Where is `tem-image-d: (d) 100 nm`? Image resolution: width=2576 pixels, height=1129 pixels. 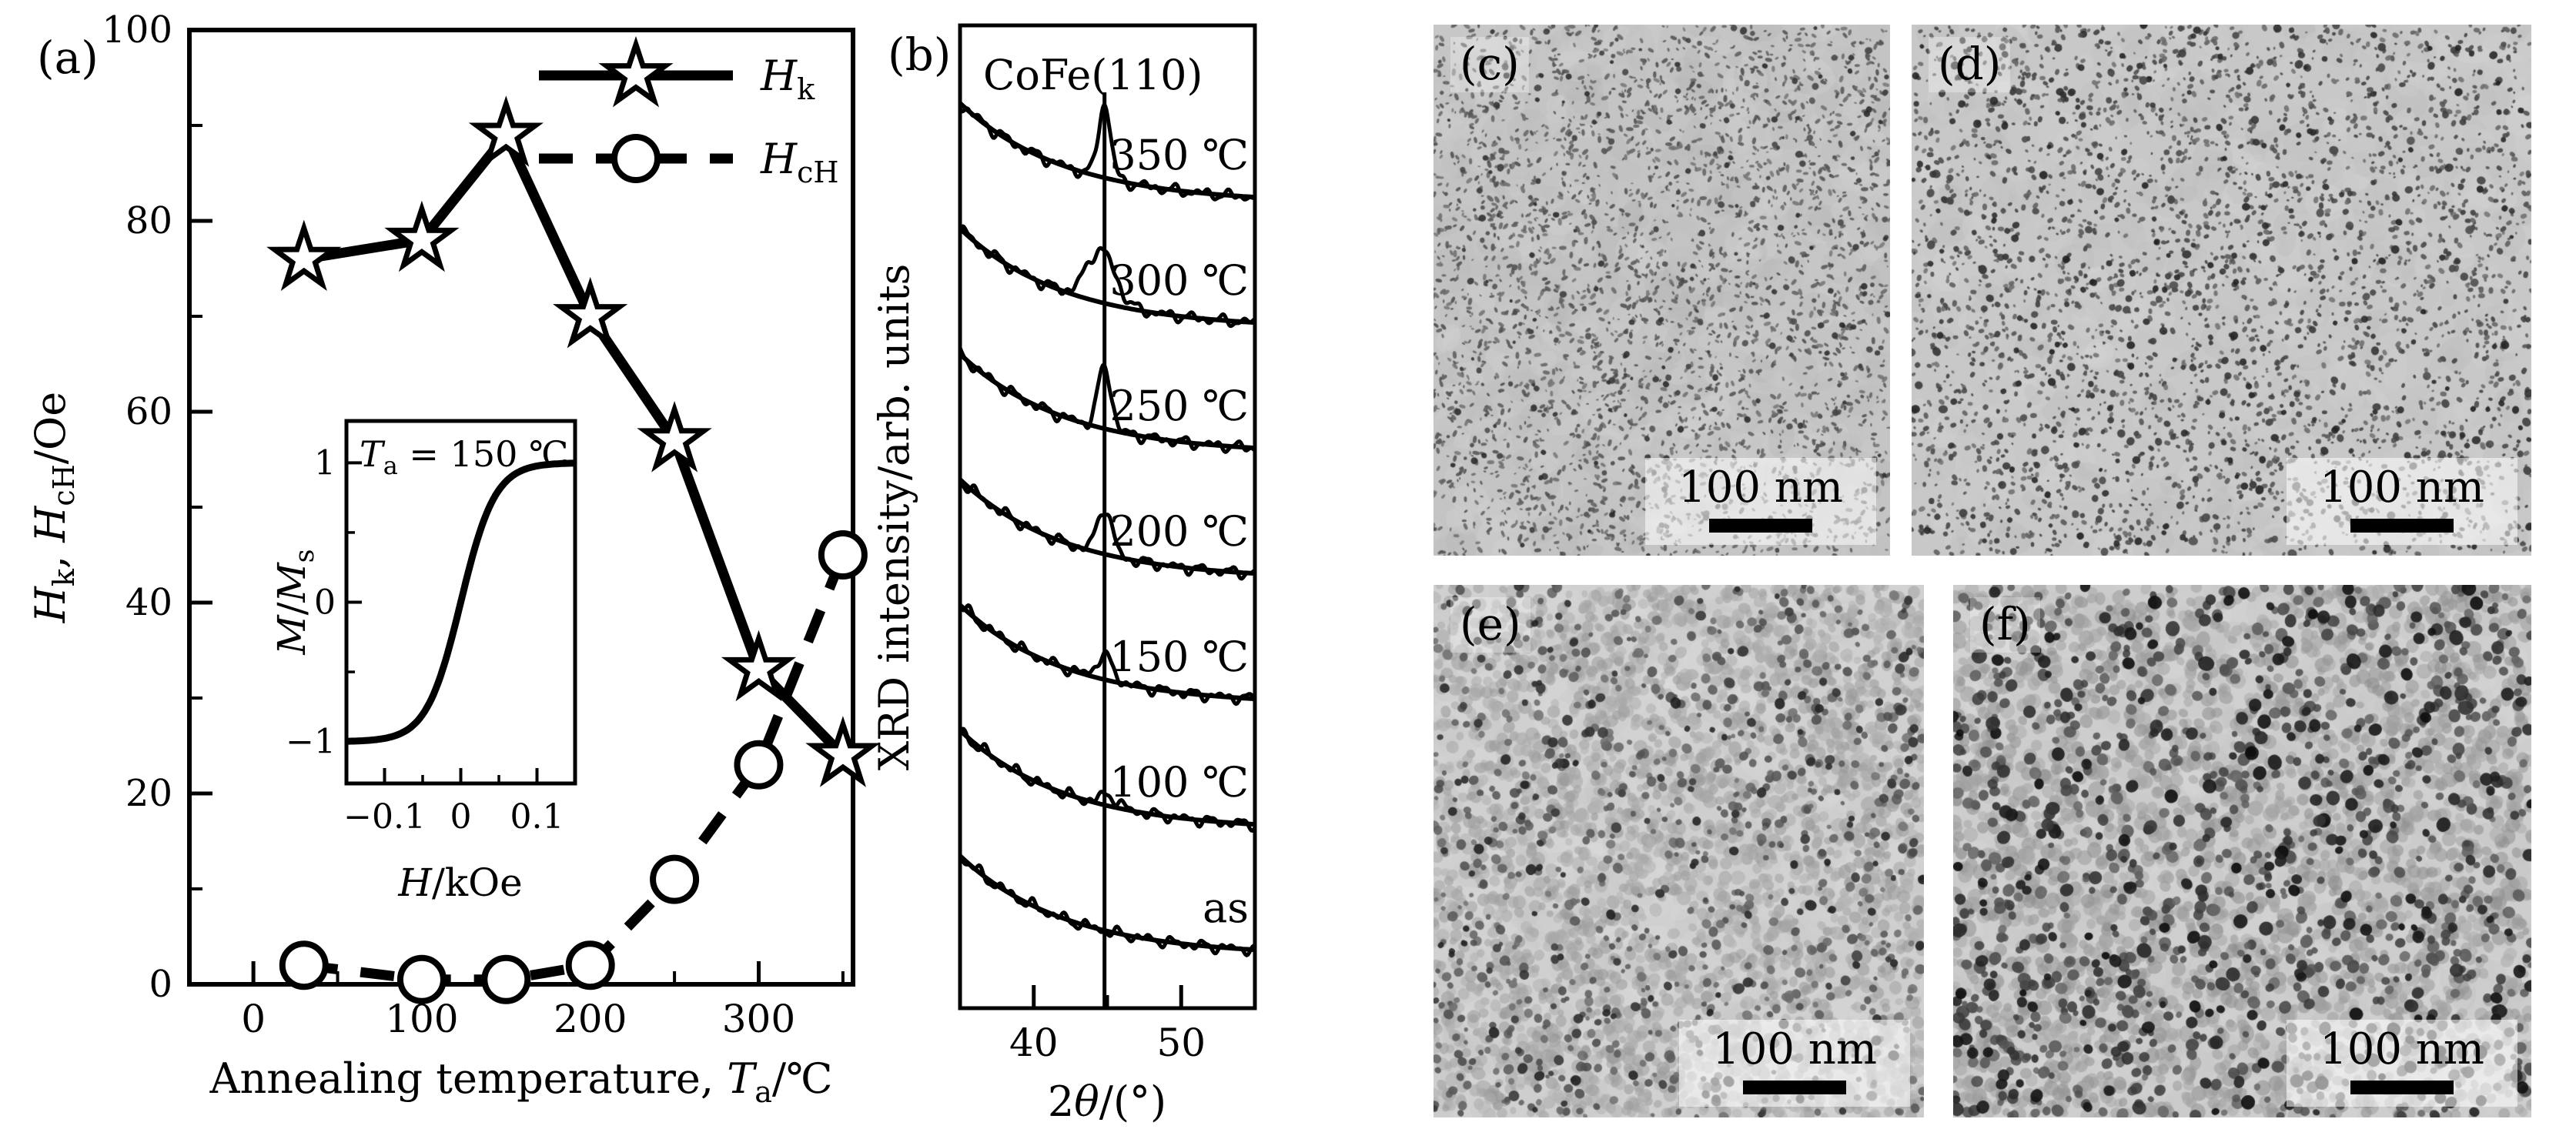 tem-image-d: (d) 100 nm is located at coordinates (2222, 290).